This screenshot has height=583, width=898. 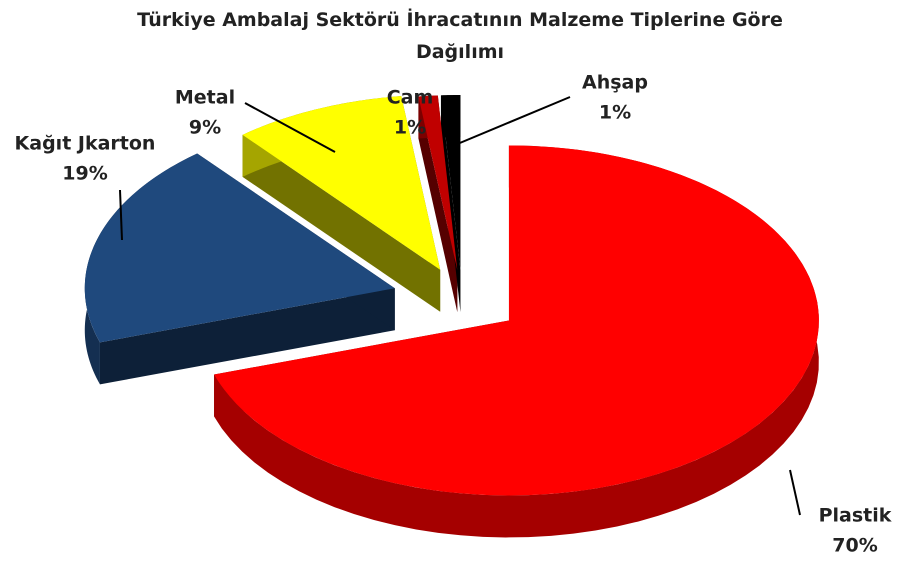 I want to click on category-label: Metal, so click(x=205, y=98).